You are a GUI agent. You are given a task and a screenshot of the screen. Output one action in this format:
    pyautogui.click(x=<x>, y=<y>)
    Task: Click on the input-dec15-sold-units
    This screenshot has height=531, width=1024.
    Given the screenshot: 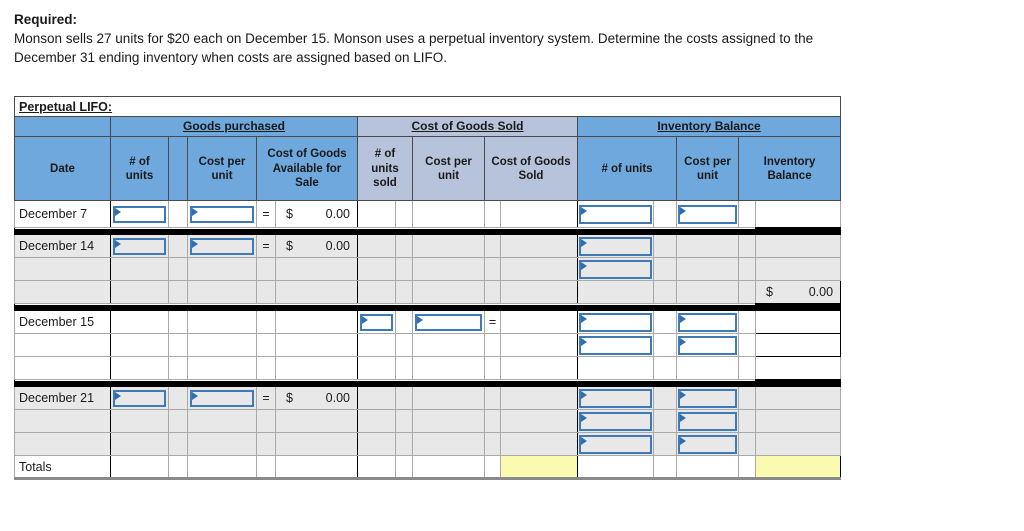 What is the action you would take?
    pyautogui.click(x=376, y=322)
    